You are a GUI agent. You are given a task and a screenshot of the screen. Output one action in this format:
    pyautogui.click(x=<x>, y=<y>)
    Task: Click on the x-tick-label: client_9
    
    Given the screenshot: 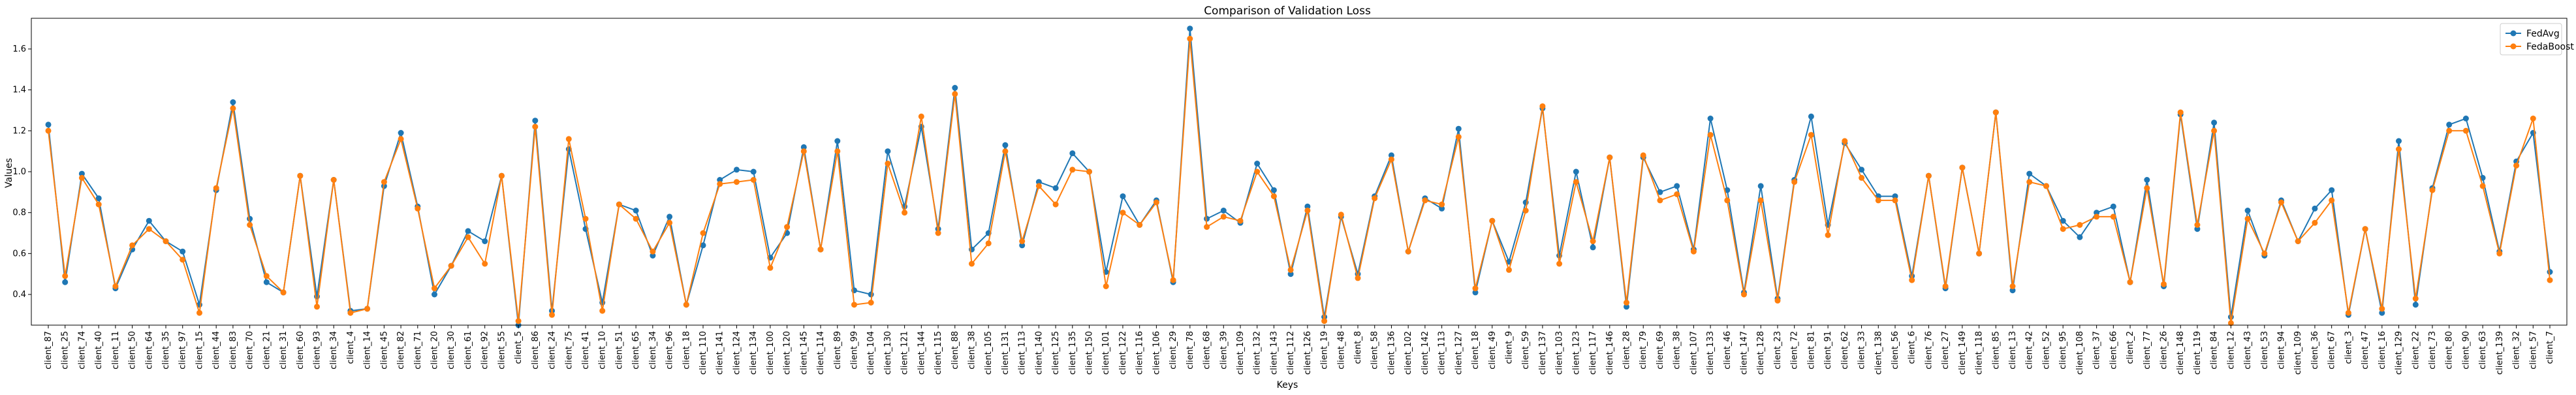 What is the action you would take?
    pyautogui.click(x=1510, y=347)
    